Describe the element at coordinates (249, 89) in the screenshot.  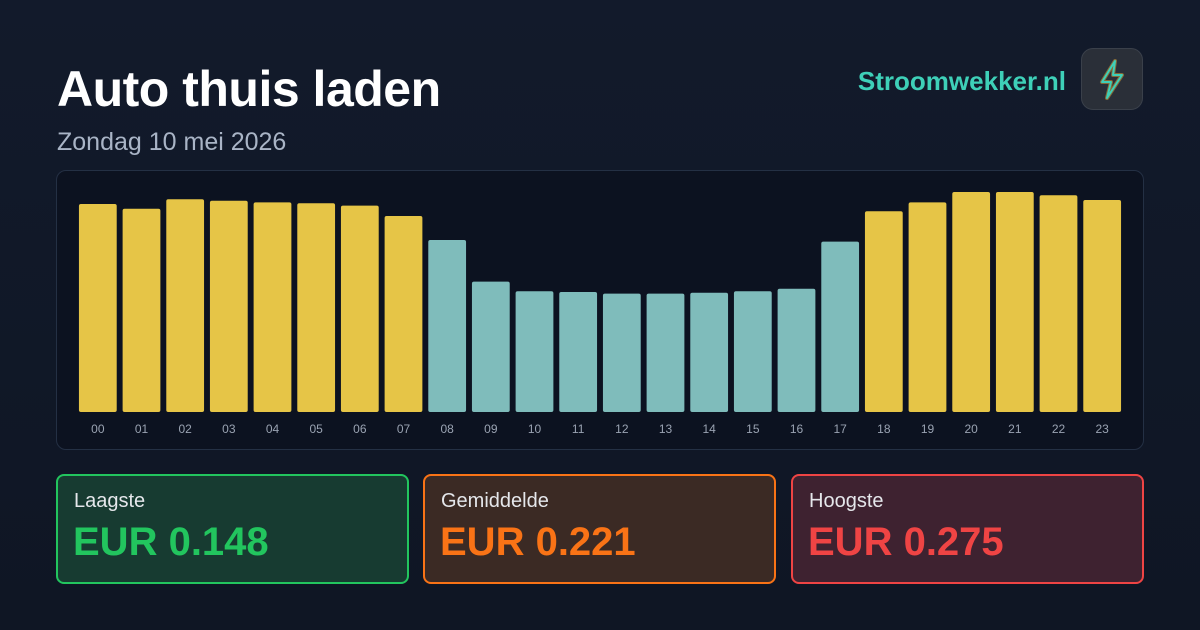
I see `title: Auto thuis laden` at that location.